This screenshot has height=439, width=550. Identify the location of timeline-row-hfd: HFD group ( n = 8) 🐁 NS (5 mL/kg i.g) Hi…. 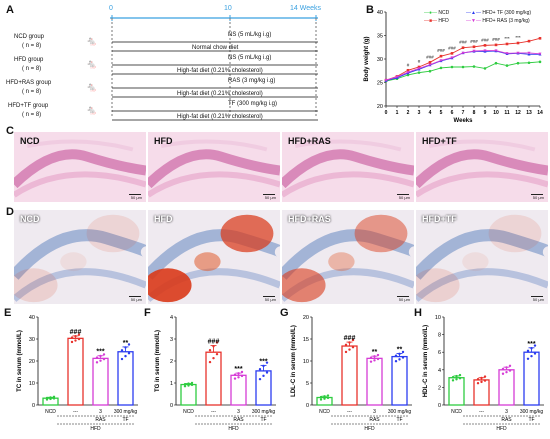
(174, 66).